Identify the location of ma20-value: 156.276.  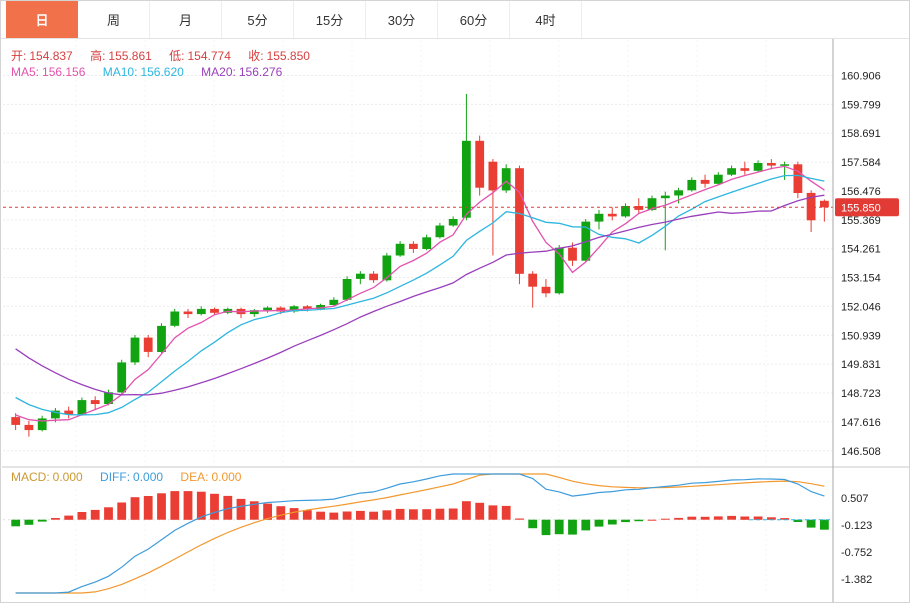
(260, 72).